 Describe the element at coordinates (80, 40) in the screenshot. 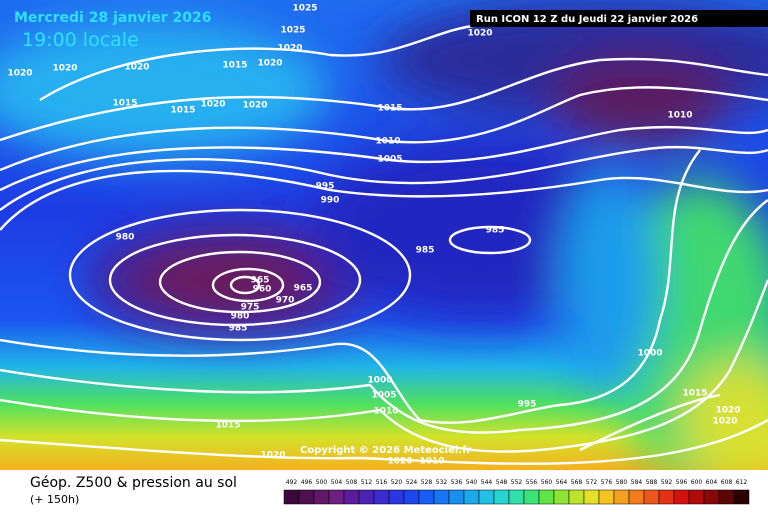

I see `local-time: 19:00 locale` at that location.